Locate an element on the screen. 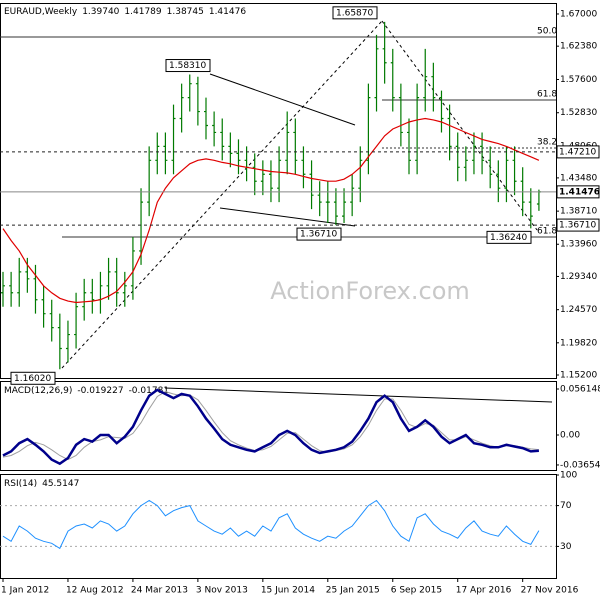 The height and width of the screenshot is (600, 600). rsi-value: 45.5147 is located at coordinates (60, 484).